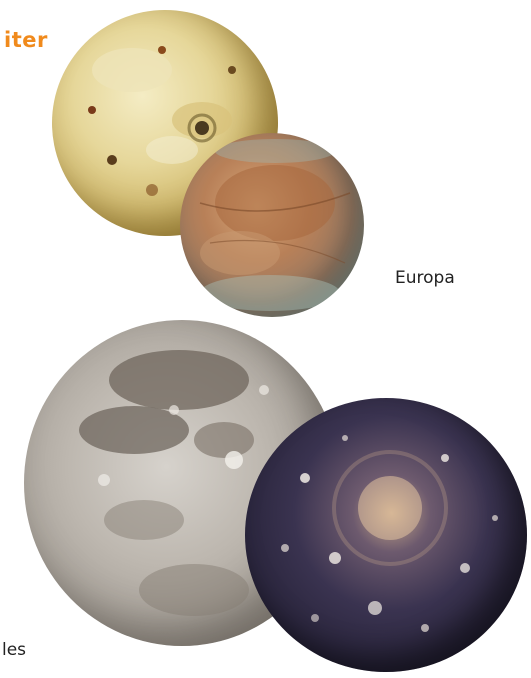  Describe the element at coordinates (14, 650) in the screenshot. I see `callisto-label-partial: les` at that location.